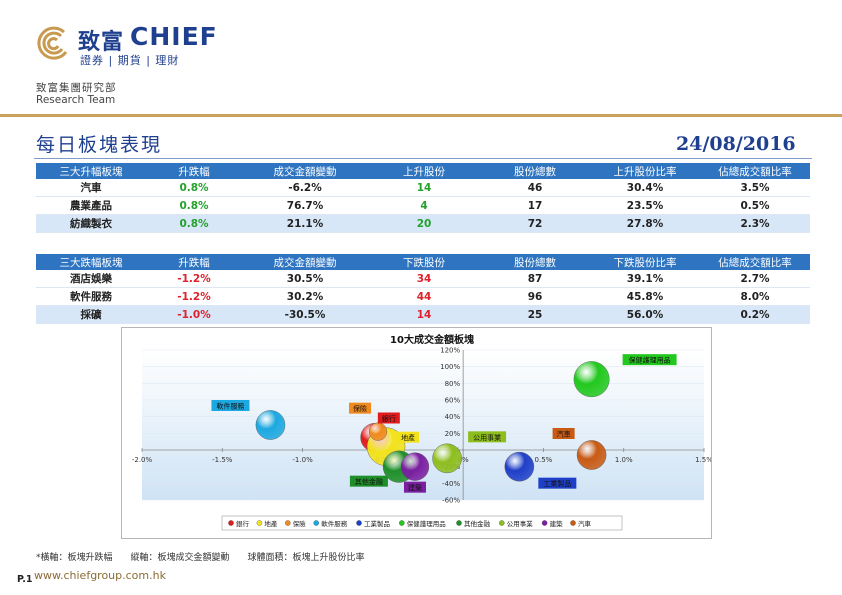 The image size is (842, 595). I want to click on sector-name: 採礦, so click(91, 314).